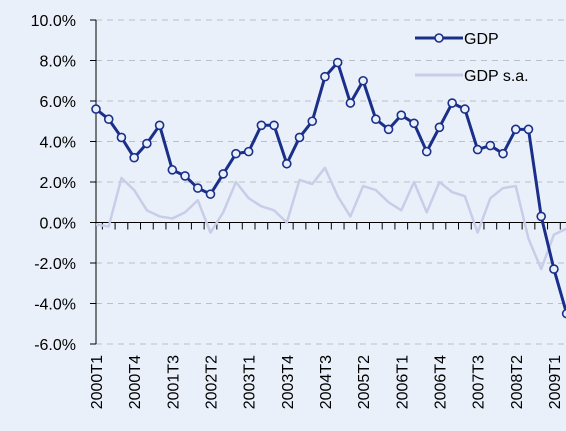 Image resolution: width=566 pixels, height=431 pixels. I want to click on x-tick-label: 2007T3, so click(479, 382).